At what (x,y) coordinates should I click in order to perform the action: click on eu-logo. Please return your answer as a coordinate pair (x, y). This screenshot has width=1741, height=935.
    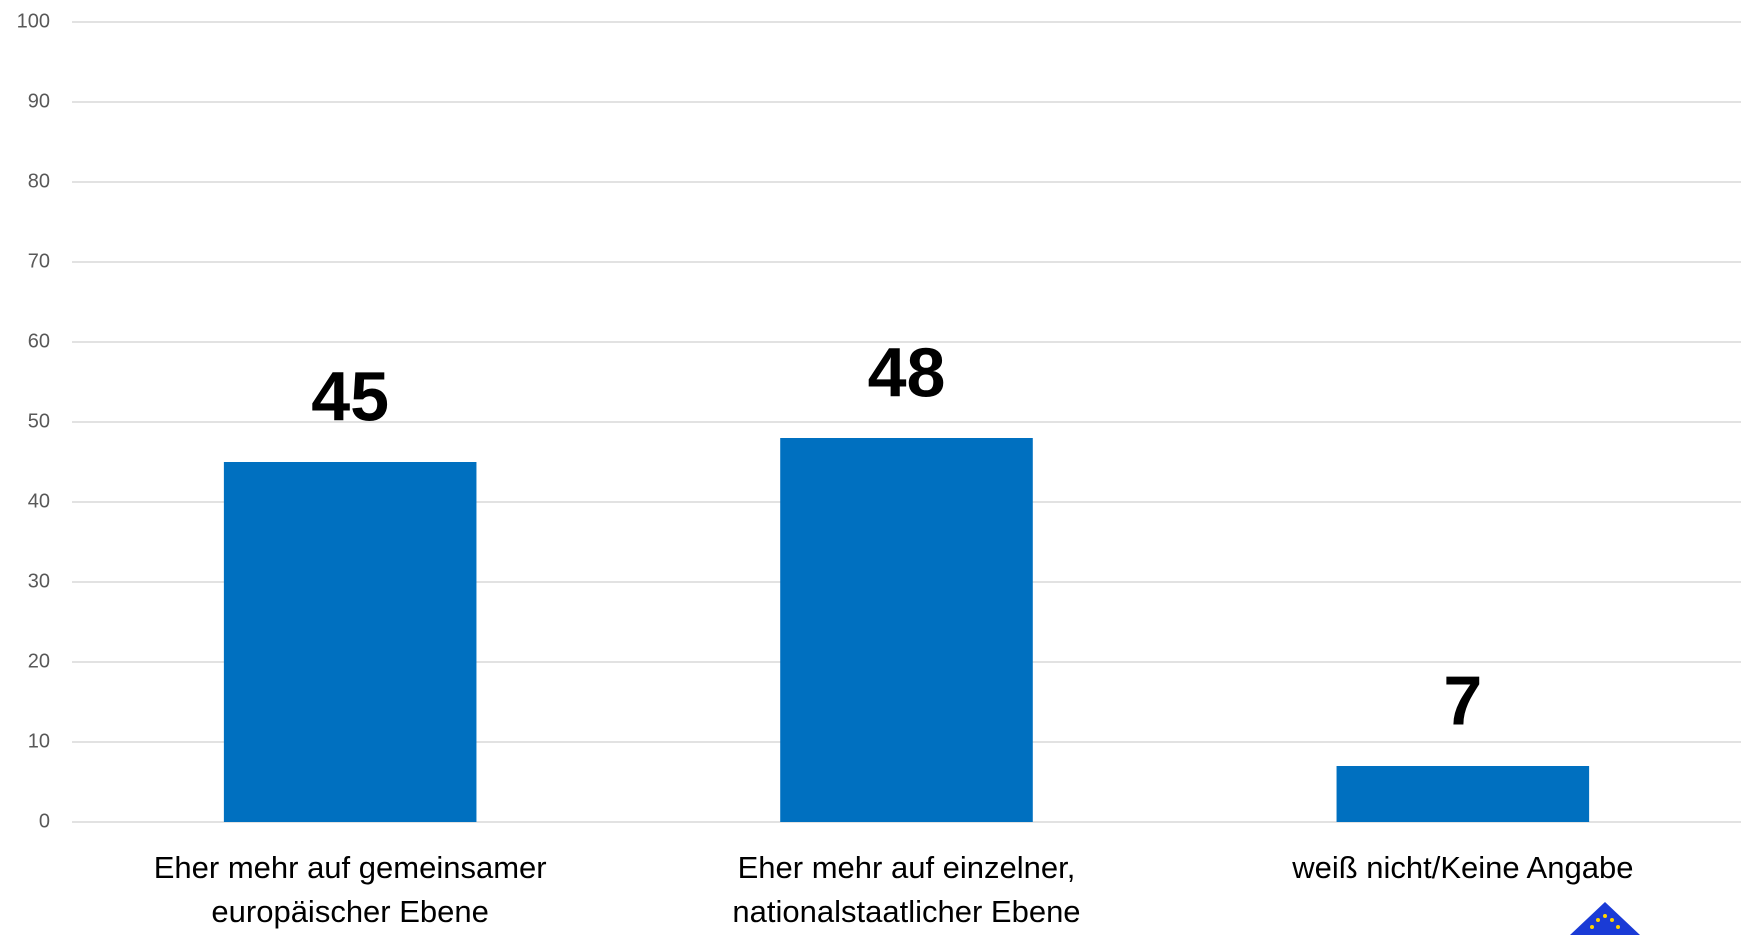
    Looking at the image, I should click on (1605, 918).